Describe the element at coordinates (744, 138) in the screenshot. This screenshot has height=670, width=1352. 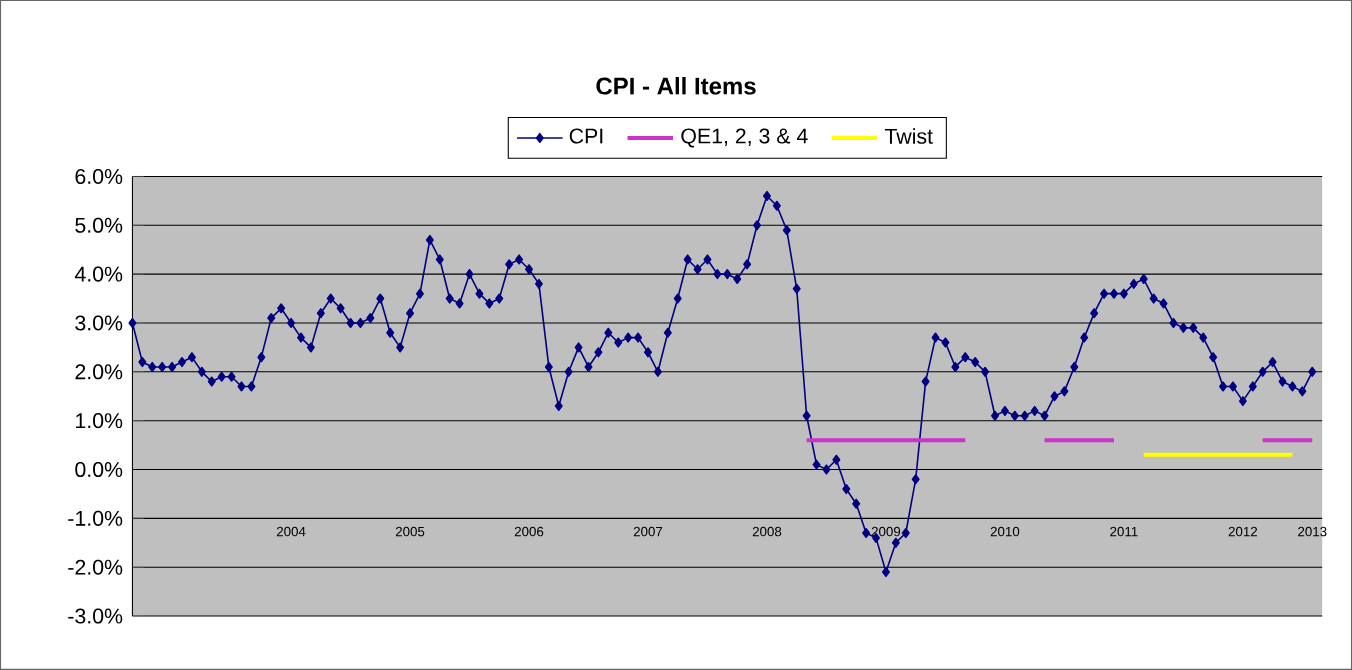
I see `legend-label: QE1, 2, 3 & 4` at that location.